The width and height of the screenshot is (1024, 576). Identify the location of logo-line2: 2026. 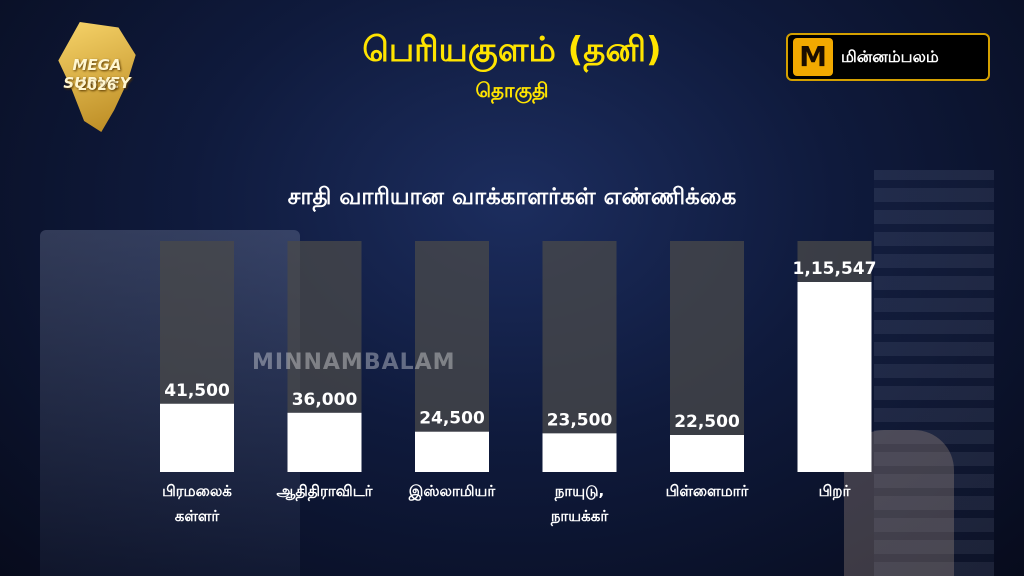
(97, 86).